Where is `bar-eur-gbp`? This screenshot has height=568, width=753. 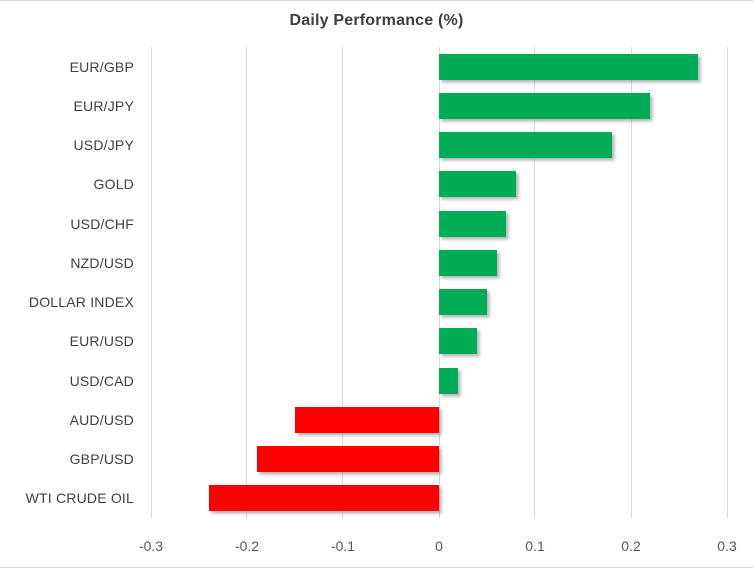
bar-eur-gbp is located at coordinates (569, 66).